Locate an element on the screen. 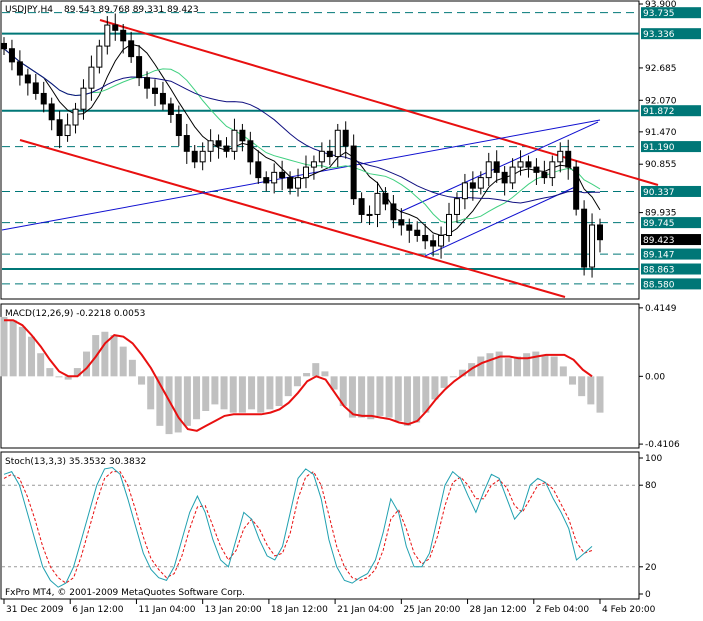 This screenshot has width=703, height=621. time-tick-label: 11 Jan 04:00 is located at coordinates (166, 610).